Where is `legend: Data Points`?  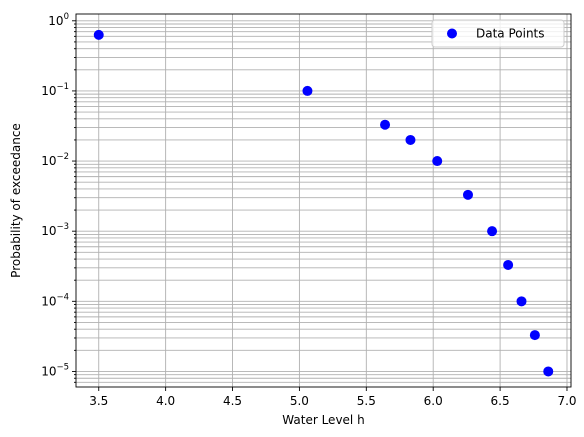 legend: Data Points is located at coordinates (498, 33).